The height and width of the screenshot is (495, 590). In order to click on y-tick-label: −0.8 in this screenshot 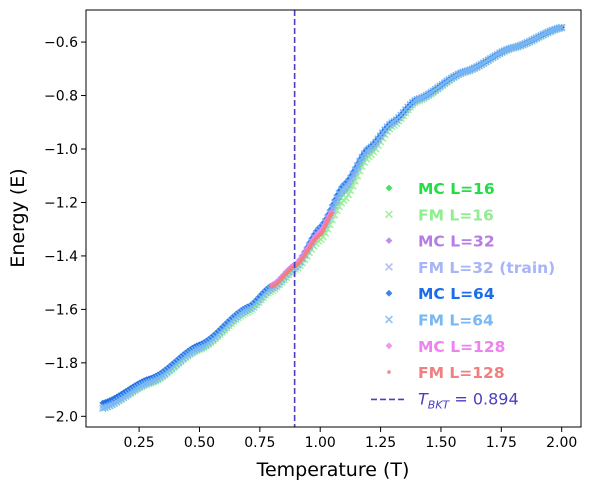, I will do `click(61, 97)`.